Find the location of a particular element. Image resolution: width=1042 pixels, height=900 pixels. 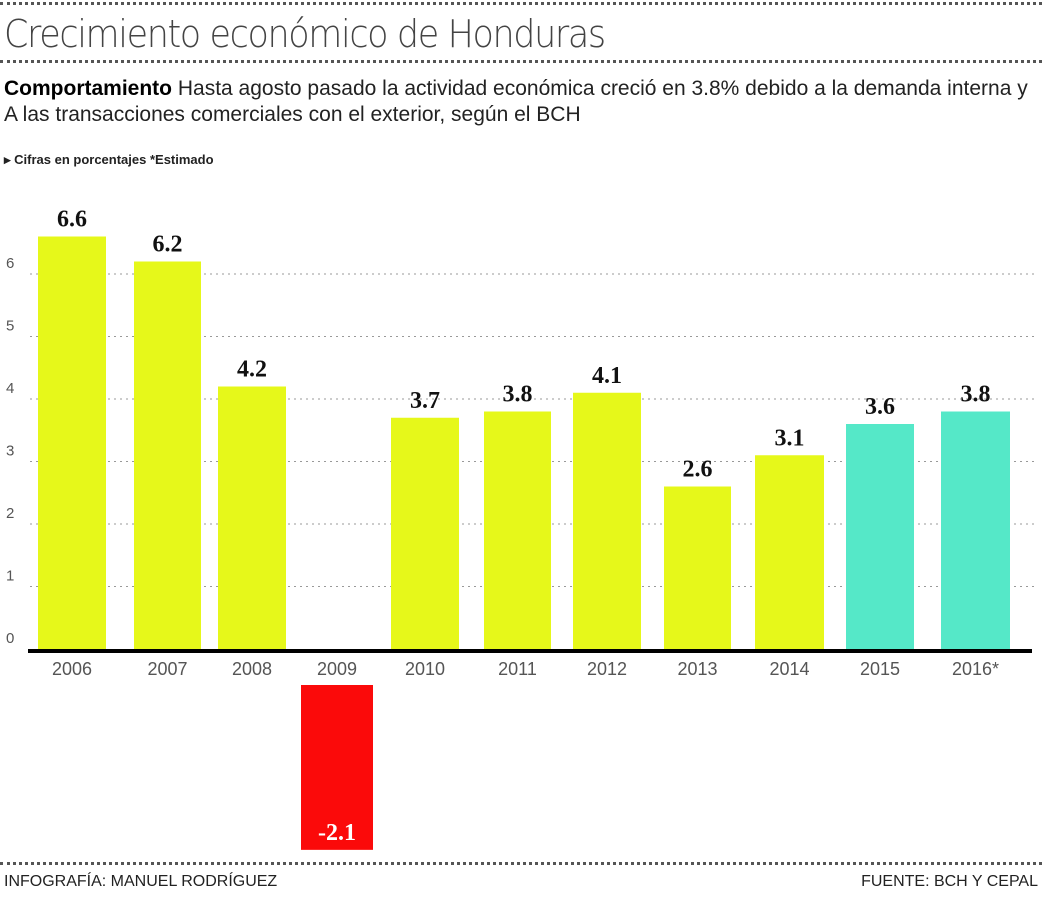

x-tick-label: 2009 is located at coordinates (337, 669).